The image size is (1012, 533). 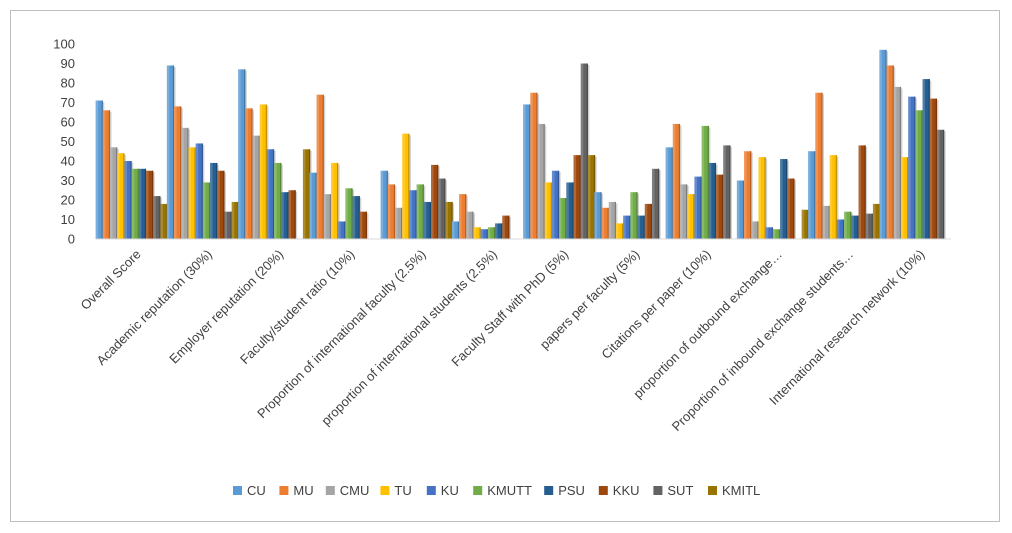 I want to click on category-label: Faculty/student ratio (10%), so click(x=297, y=307).